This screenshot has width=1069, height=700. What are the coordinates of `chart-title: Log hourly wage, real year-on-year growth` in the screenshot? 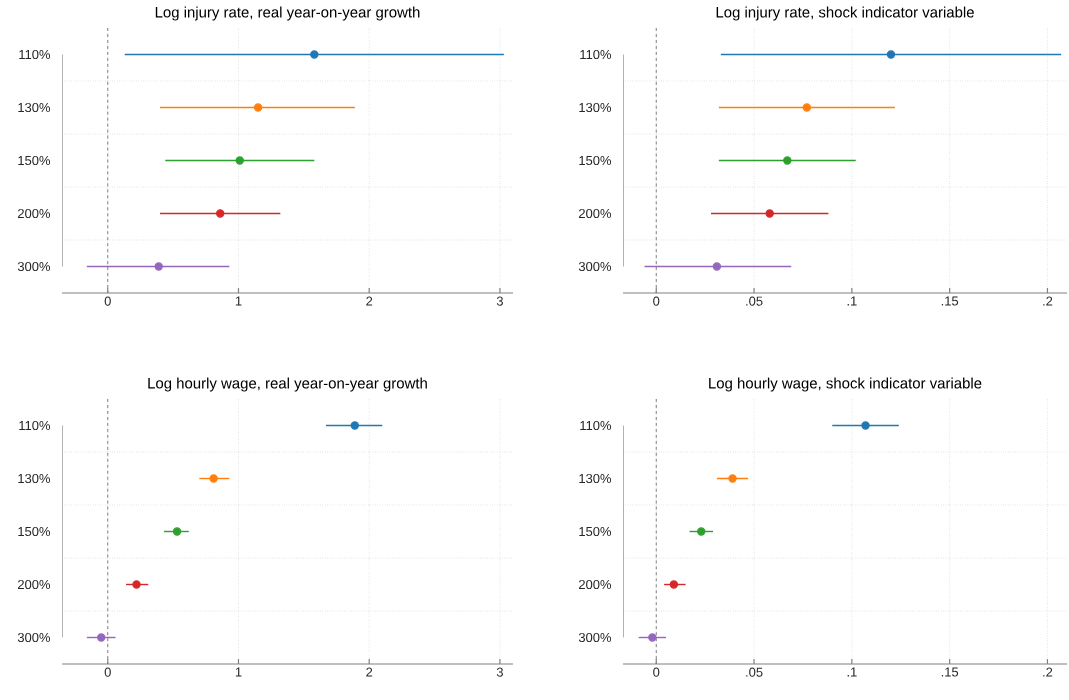 It's located at (287, 384).